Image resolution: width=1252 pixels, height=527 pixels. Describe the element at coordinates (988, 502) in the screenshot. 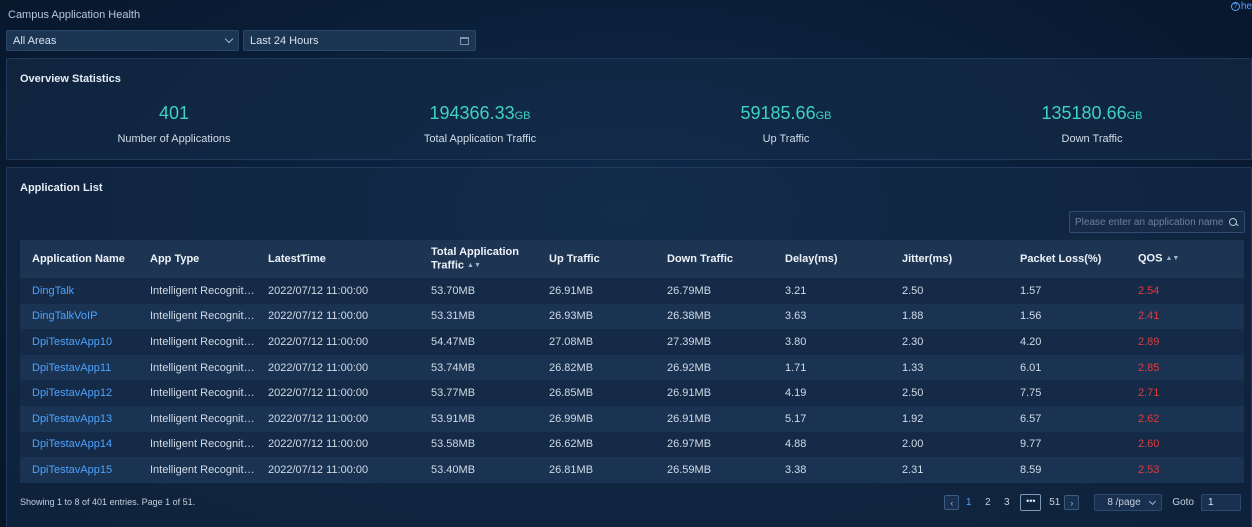

I see `page-2: 2` at that location.